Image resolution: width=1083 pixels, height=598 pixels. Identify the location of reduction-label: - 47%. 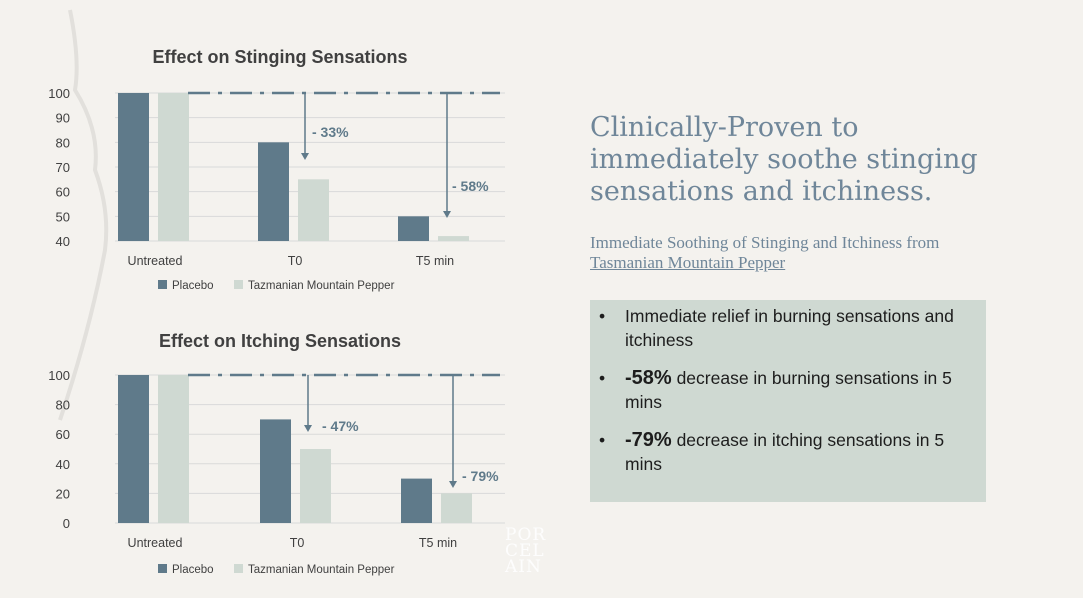
(340, 426).